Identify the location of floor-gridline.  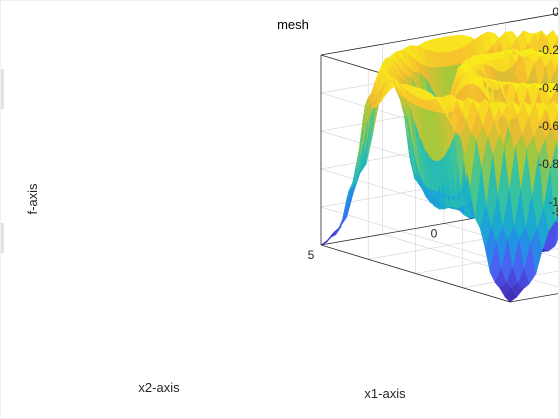
(470, 260).